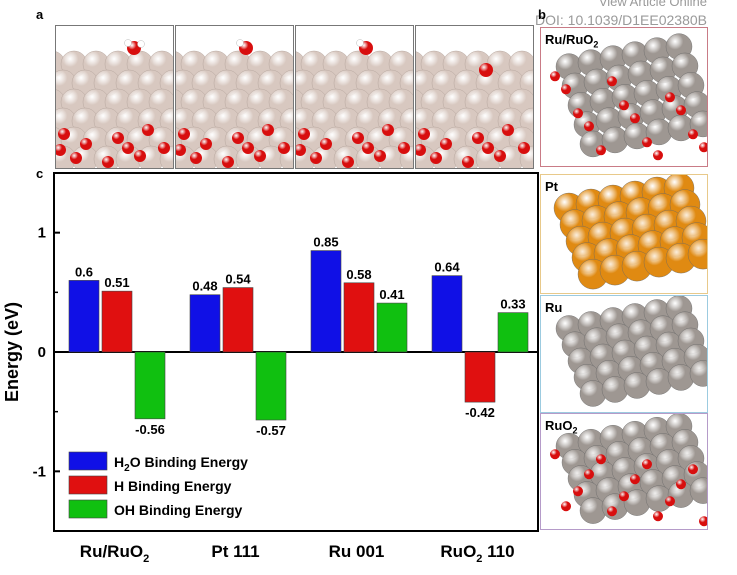  What do you see at coordinates (238, 279) in the screenshot?
I see `data-label: 0.54` at bounding box center [238, 279].